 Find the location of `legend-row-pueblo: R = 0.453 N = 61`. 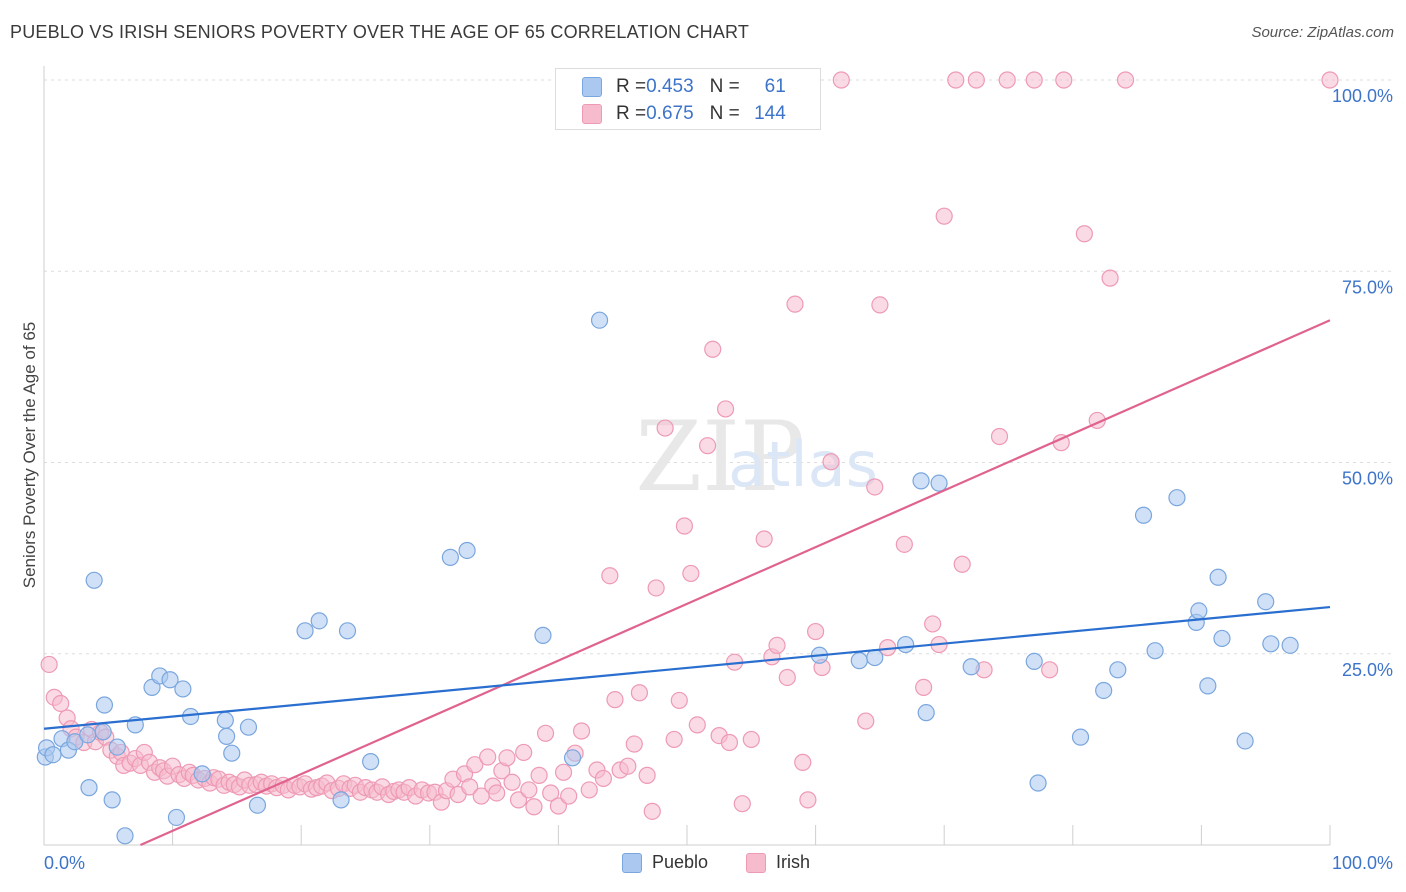

legend-row-pueblo: R = 0.453 N = 61 is located at coordinates (684, 87).